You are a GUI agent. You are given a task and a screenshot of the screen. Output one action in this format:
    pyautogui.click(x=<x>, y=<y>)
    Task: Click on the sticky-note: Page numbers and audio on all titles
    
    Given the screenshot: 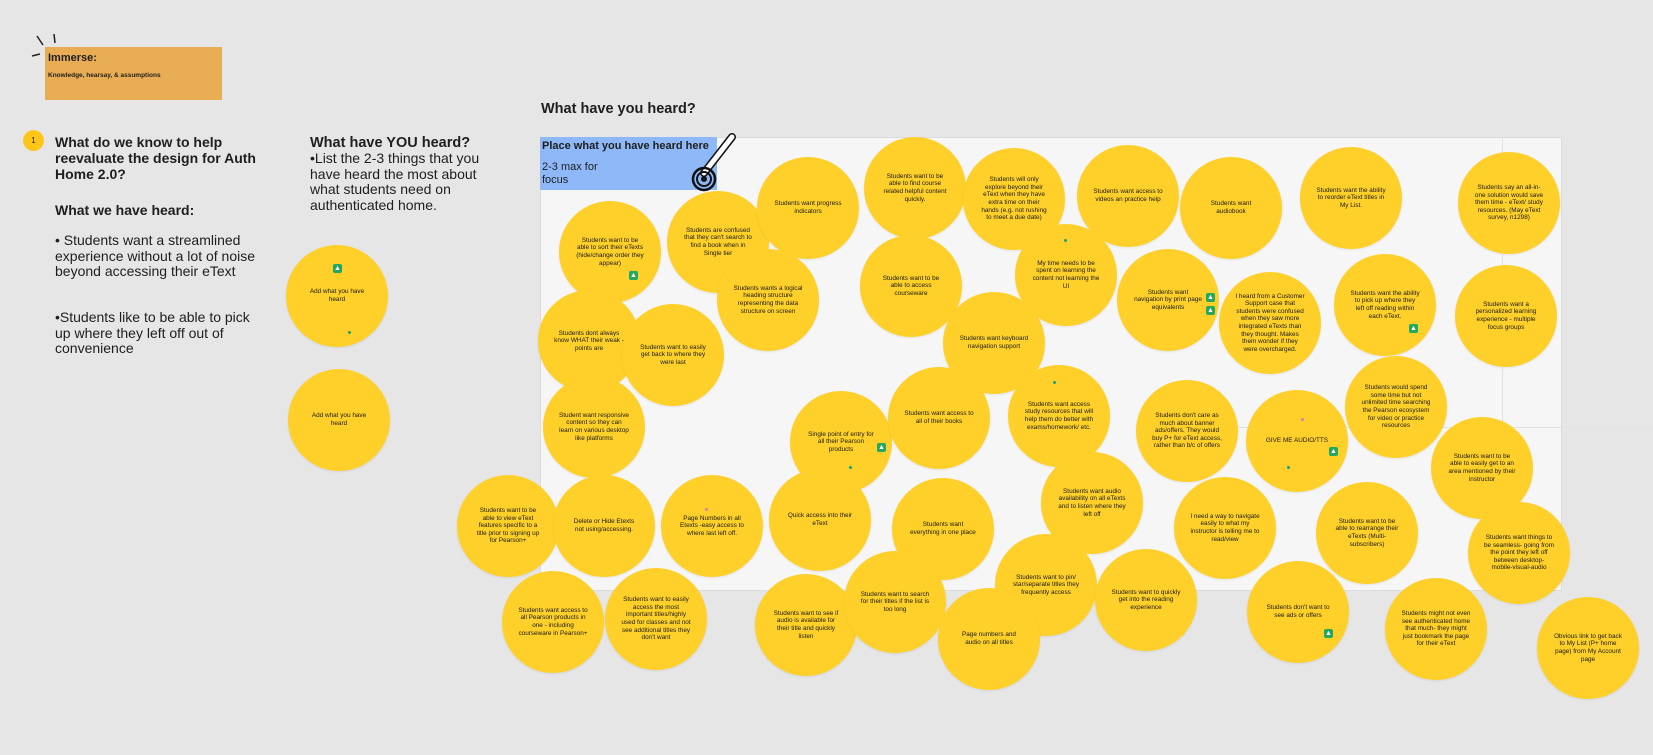 What is the action you would take?
    pyautogui.click(x=989, y=639)
    